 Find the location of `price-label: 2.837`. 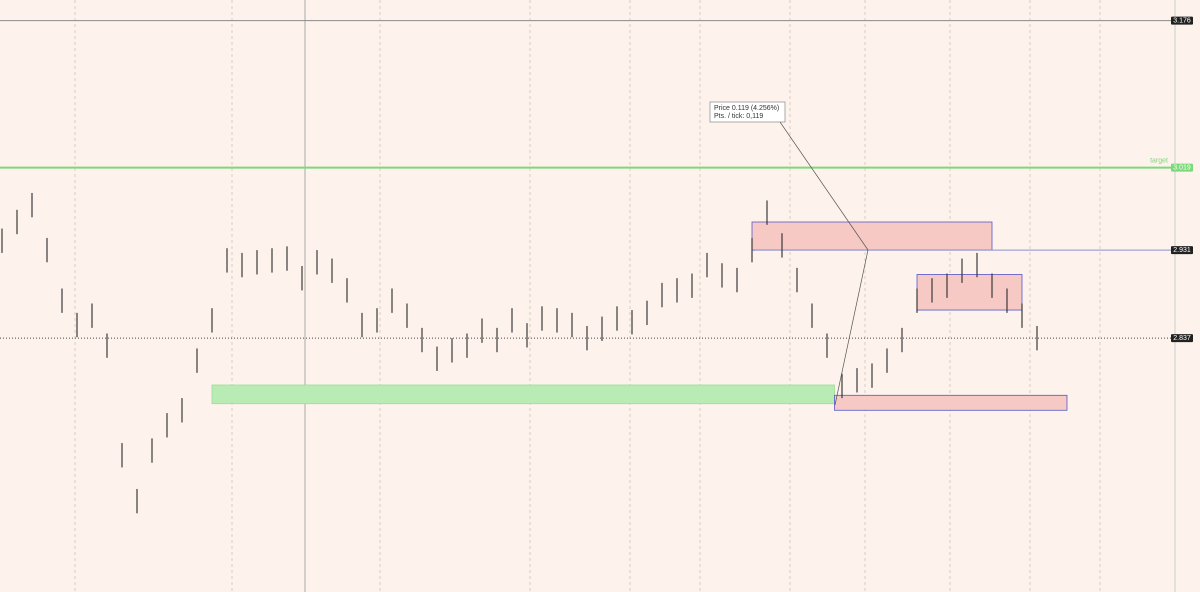

price-label: 2.837 is located at coordinates (1182, 338).